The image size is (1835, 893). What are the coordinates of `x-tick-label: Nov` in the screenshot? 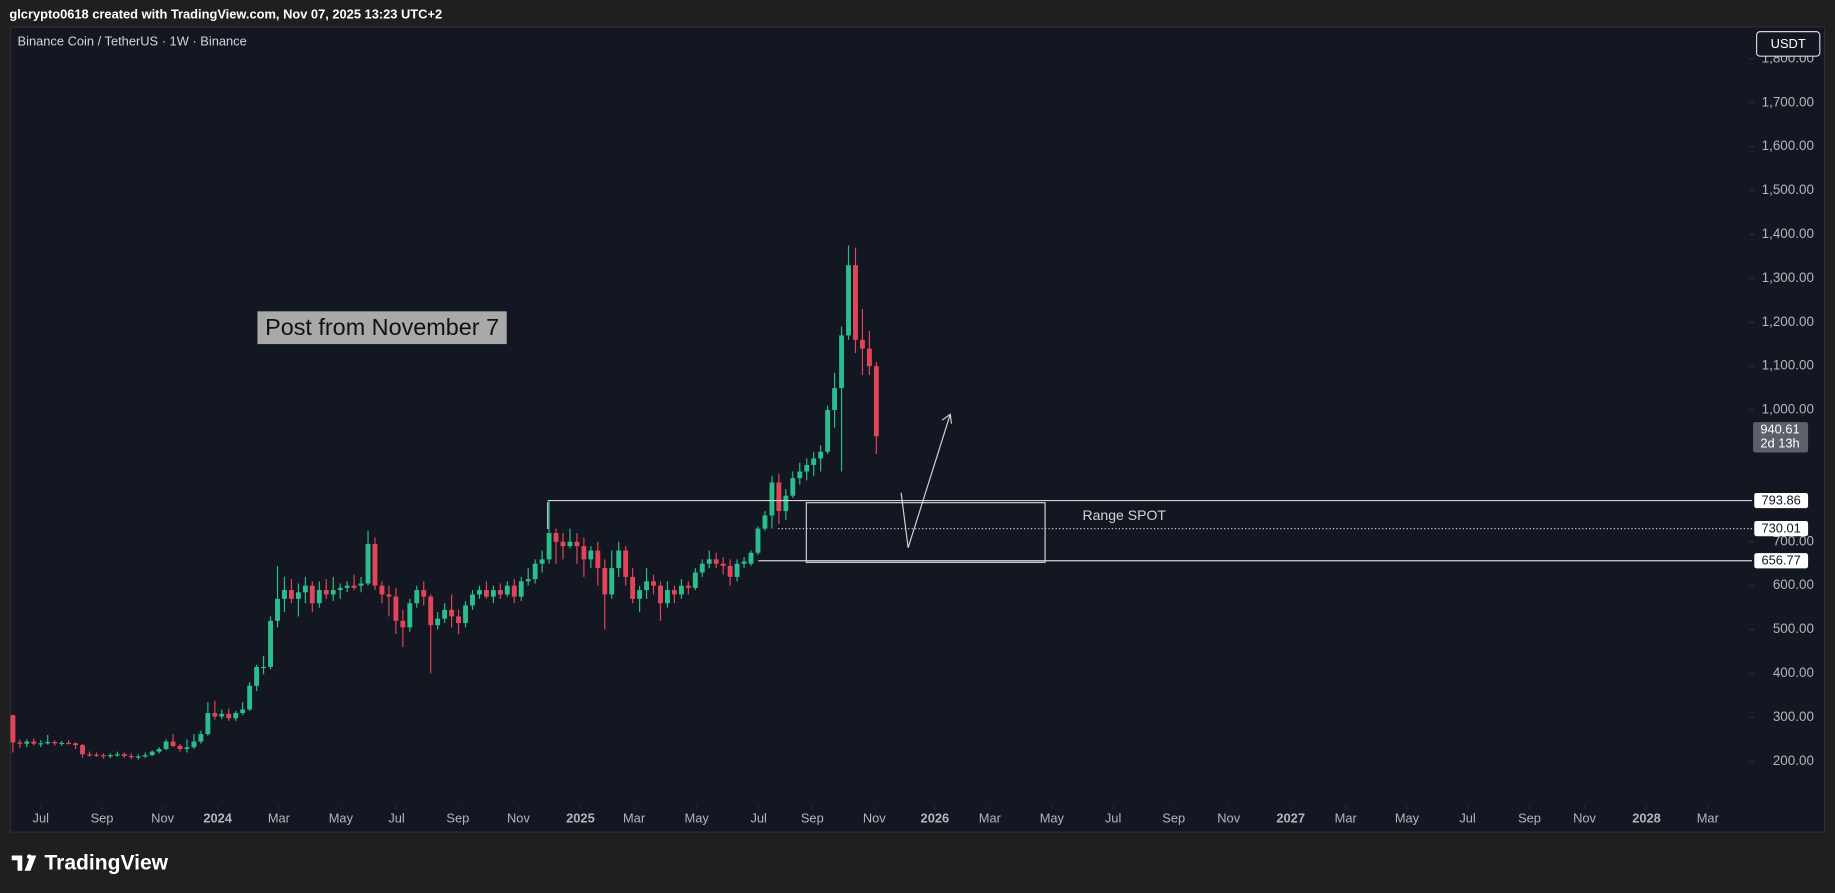 It's located at (1228, 818).